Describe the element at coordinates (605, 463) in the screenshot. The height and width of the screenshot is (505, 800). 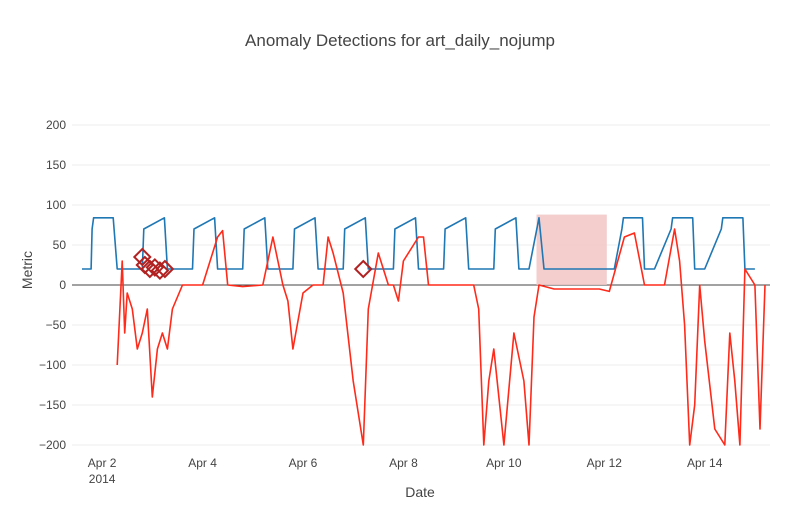
I see `x-tick-label: Apr 12` at that location.